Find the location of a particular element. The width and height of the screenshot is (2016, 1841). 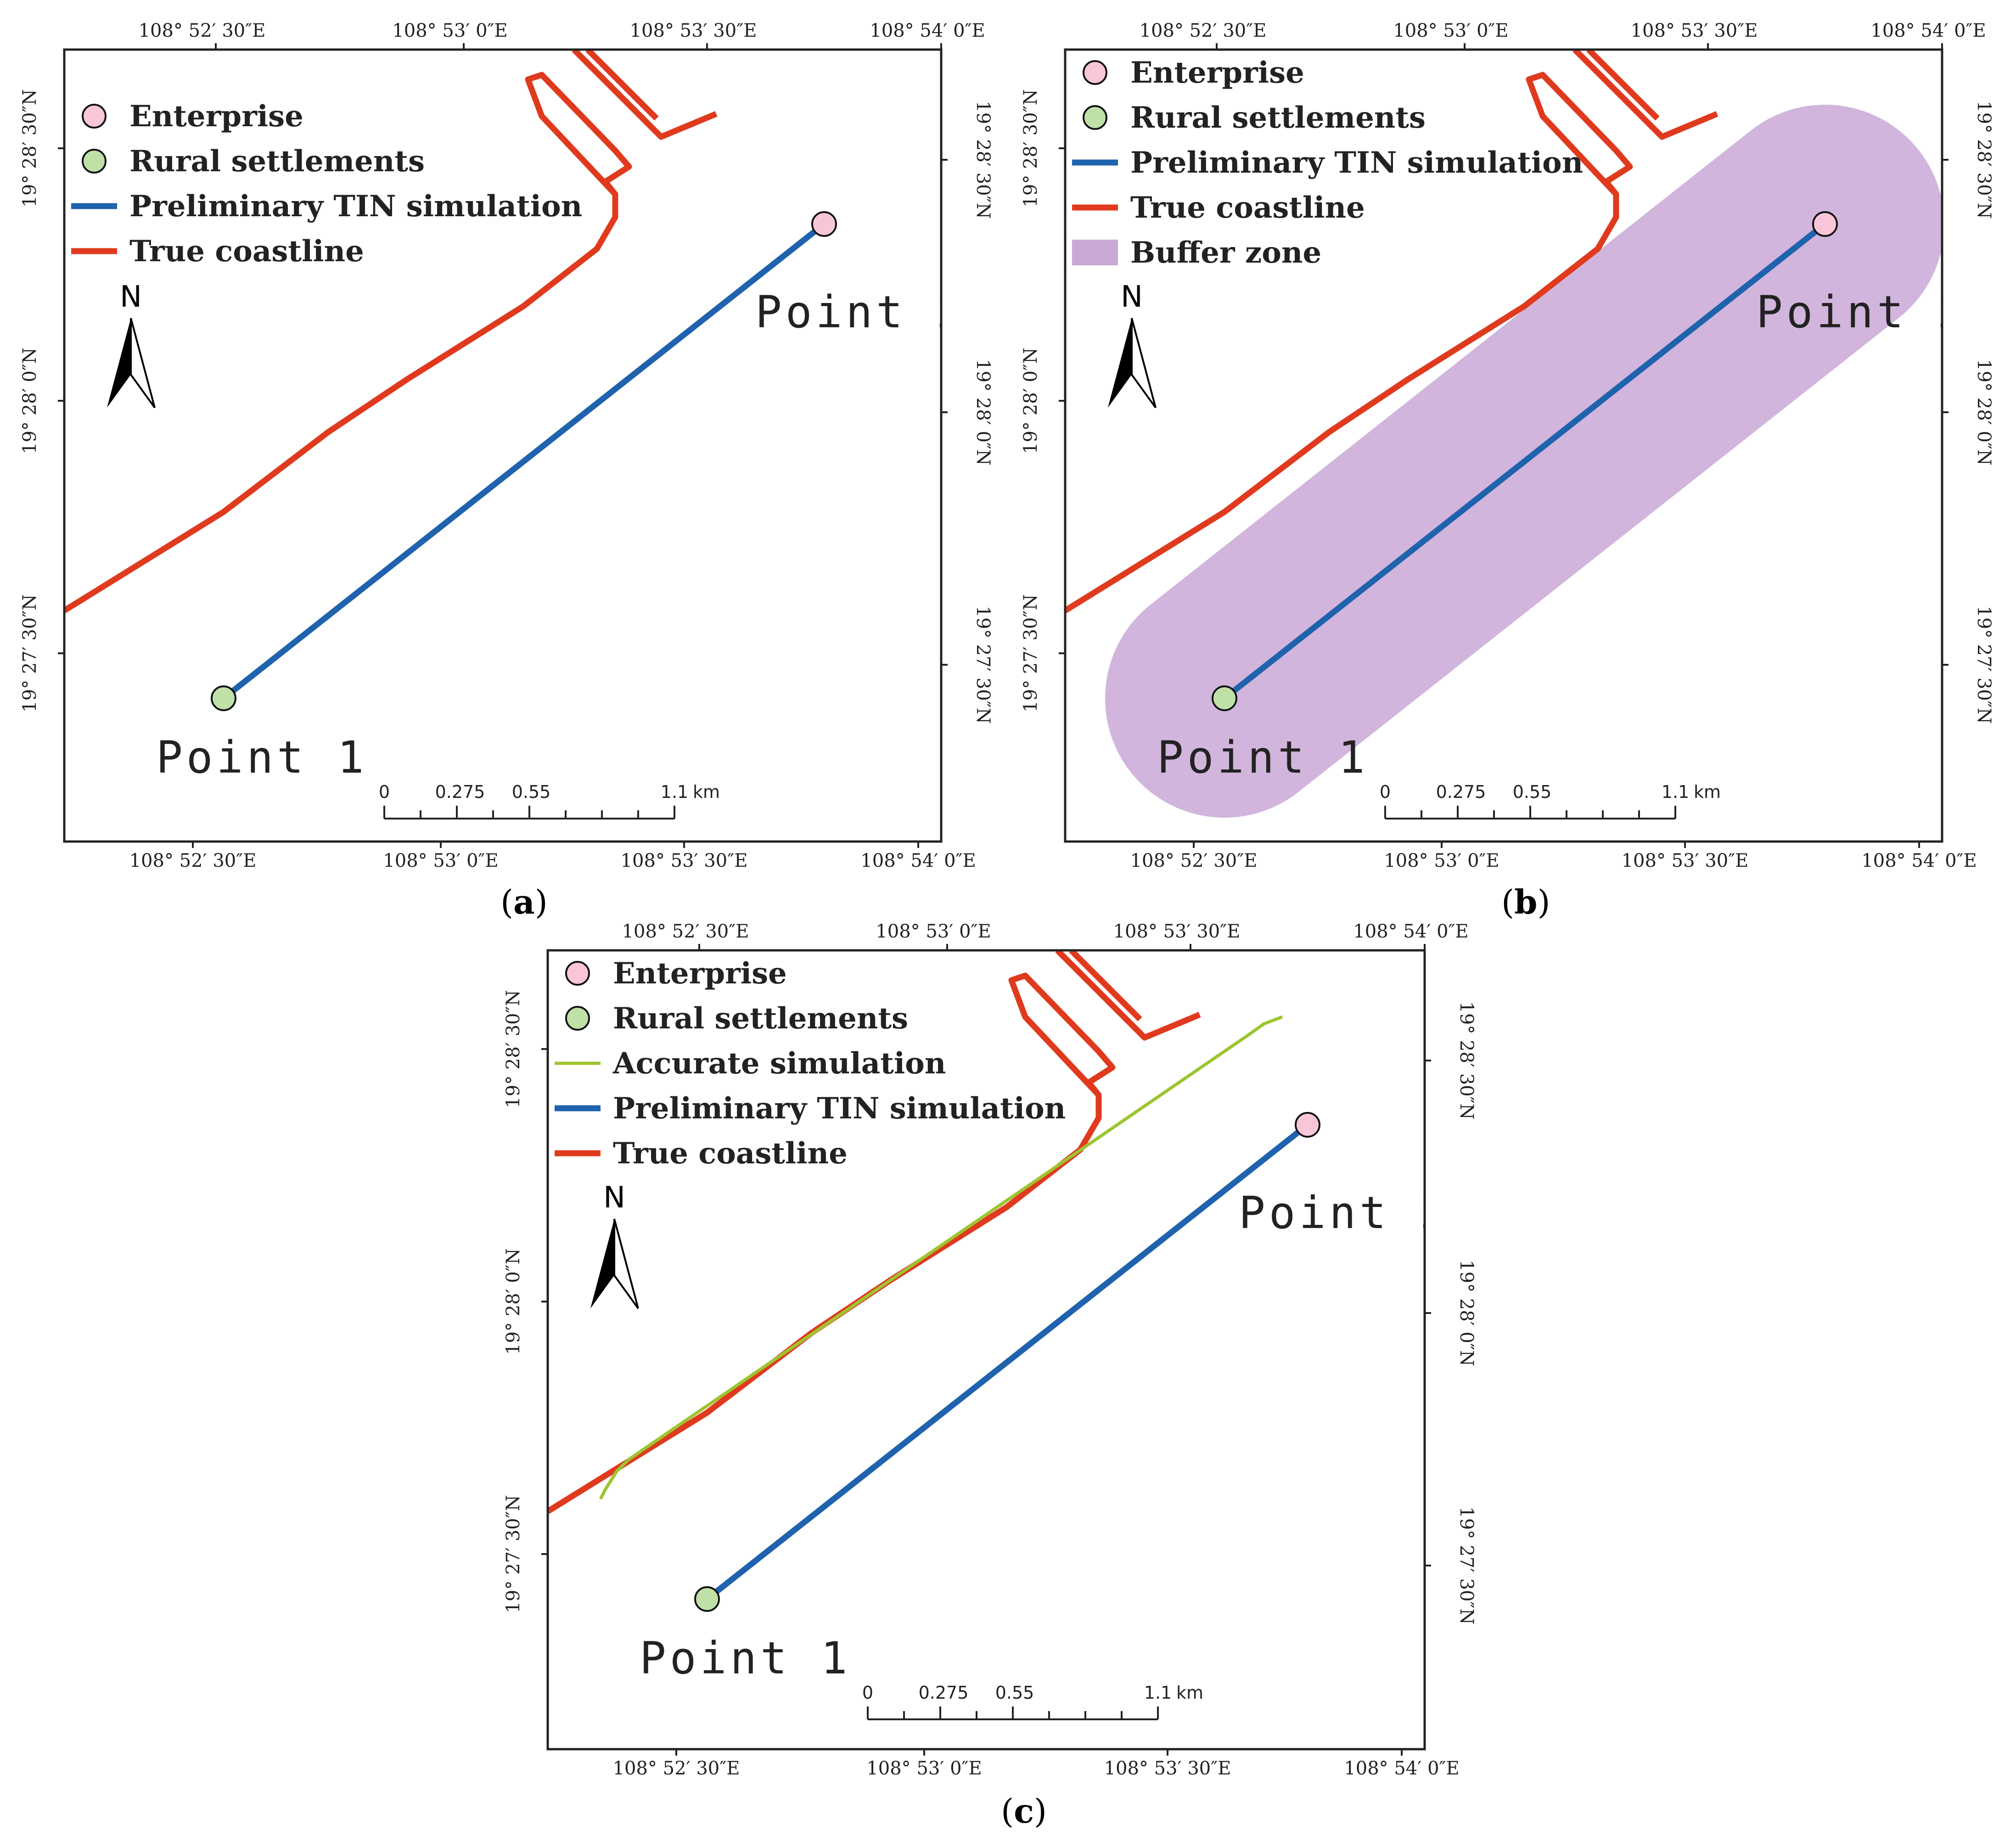

lon-label-top: 108° 52′ 30″E is located at coordinates (202, 30).